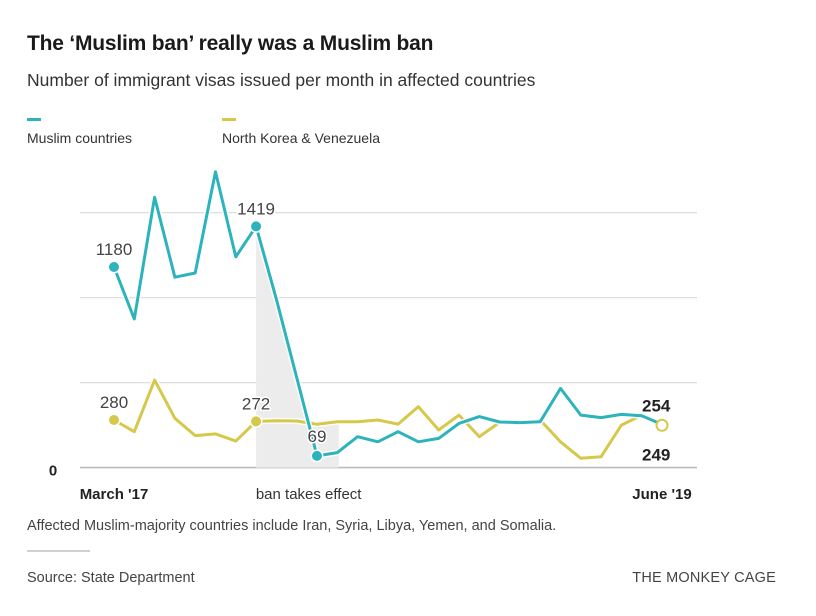 This screenshot has width=816, height=616. What do you see at coordinates (256, 208) in the screenshot?
I see `data-label-muslim-countries: 1419` at bounding box center [256, 208].